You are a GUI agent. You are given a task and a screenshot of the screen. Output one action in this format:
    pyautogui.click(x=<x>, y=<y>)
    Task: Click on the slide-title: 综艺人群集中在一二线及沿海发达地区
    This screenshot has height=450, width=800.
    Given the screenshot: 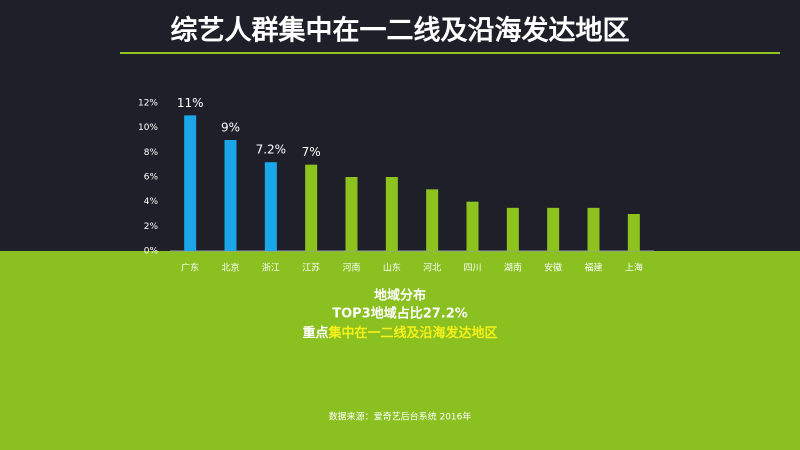 What is the action you would take?
    pyautogui.click(x=400, y=31)
    